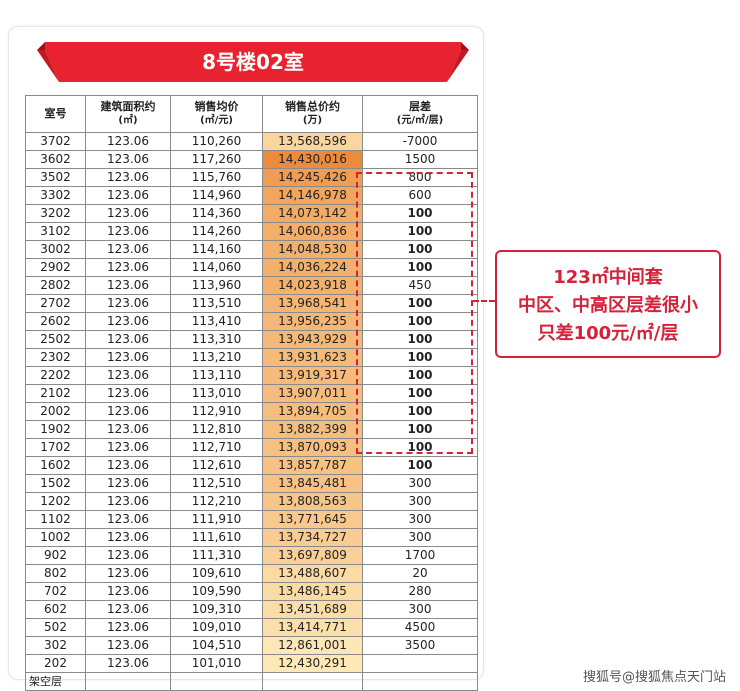 The height and width of the screenshot is (691, 740). What do you see at coordinates (312, 303) in the screenshot?
I see `cell-total-price: 13,968,541` at bounding box center [312, 303].